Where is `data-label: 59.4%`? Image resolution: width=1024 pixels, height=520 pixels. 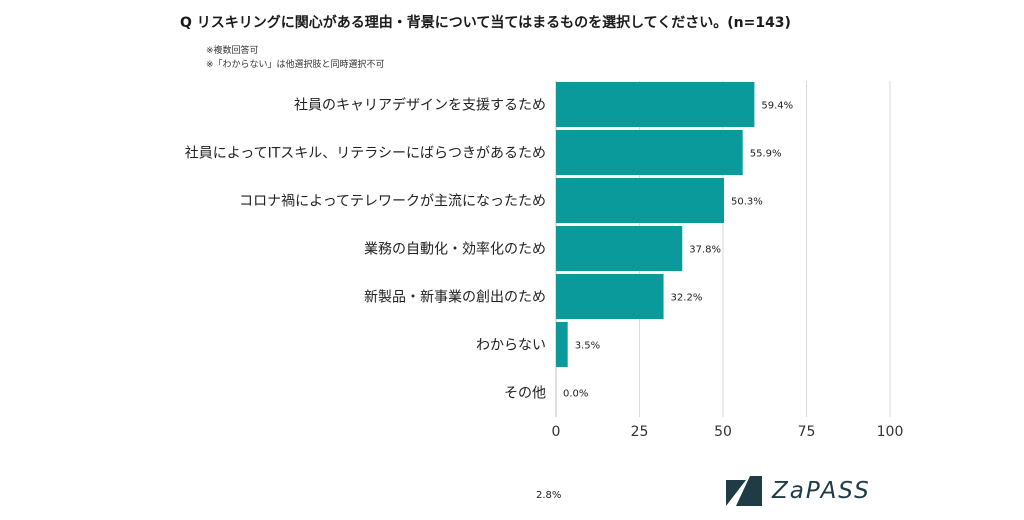 data-label: 59.4% is located at coordinates (777, 106).